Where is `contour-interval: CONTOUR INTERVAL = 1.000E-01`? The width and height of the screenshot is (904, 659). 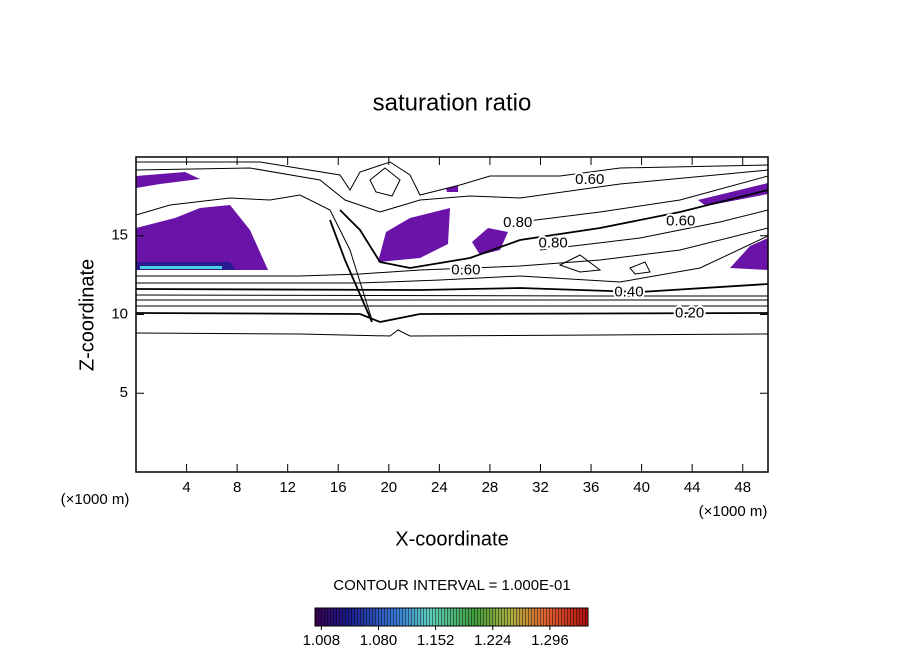
contour-interval: CONTOUR INTERVAL = 1.000E-01 is located at coordinates (451, 585).